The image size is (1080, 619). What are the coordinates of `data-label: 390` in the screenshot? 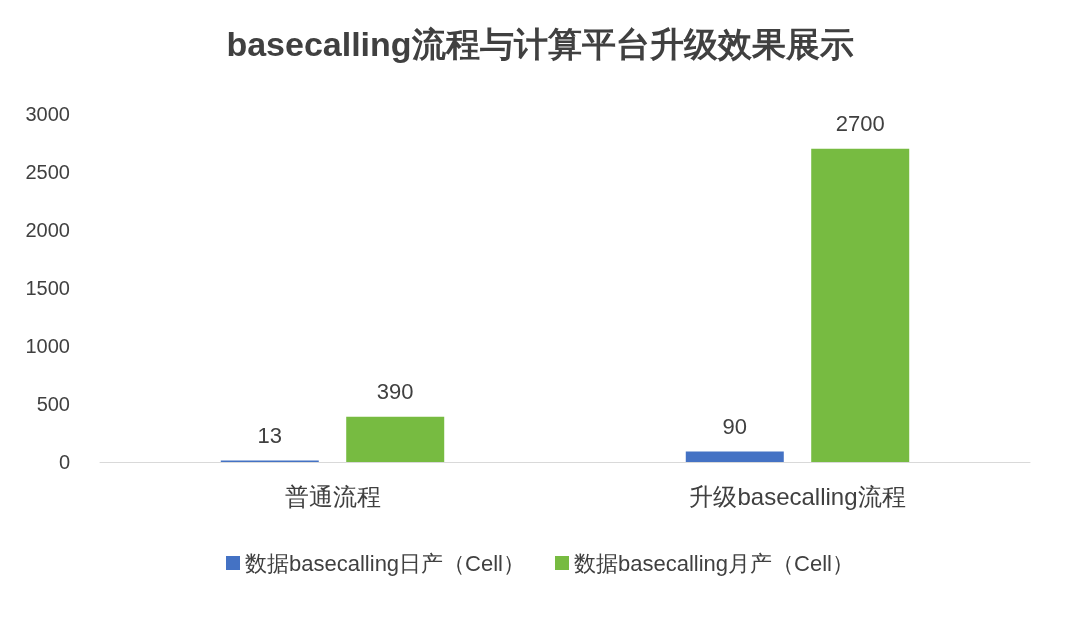 It's located at (395, 392).